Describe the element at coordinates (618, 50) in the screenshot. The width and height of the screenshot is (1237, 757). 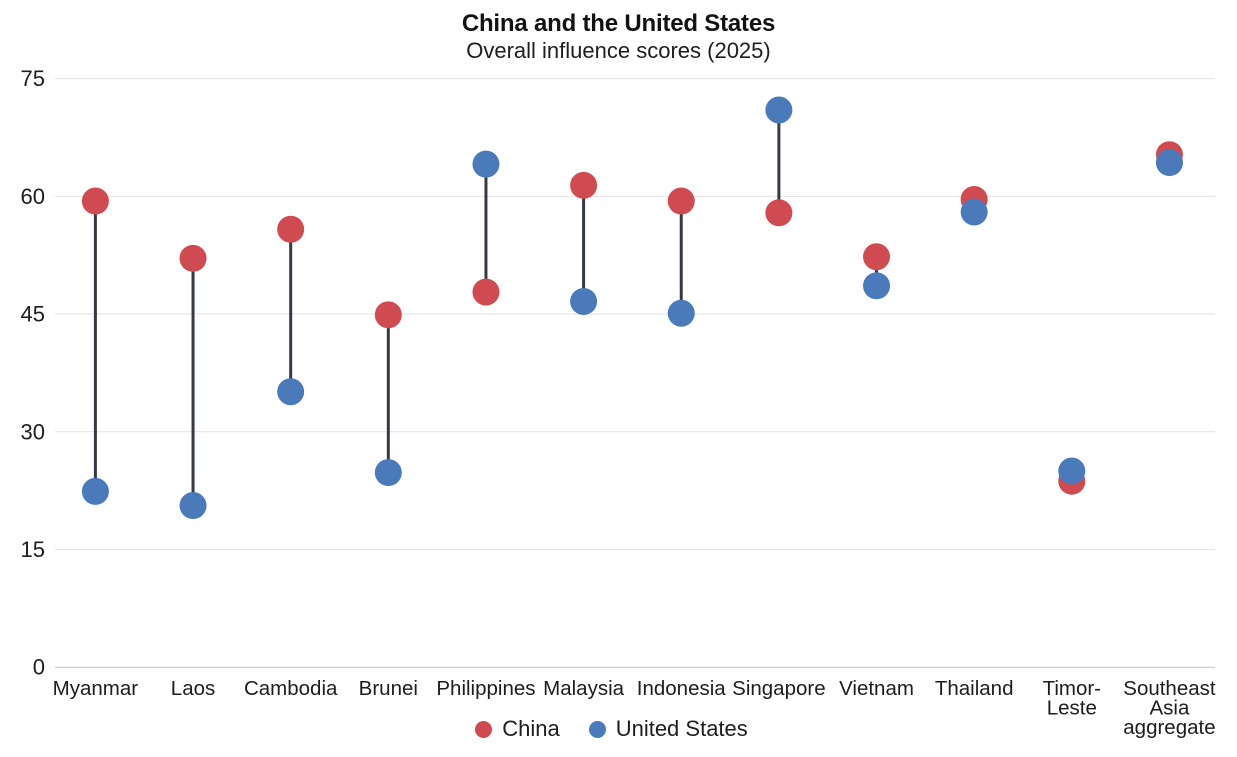
I see `chart-subtitle: Overall influence scores (2025)` at that location.